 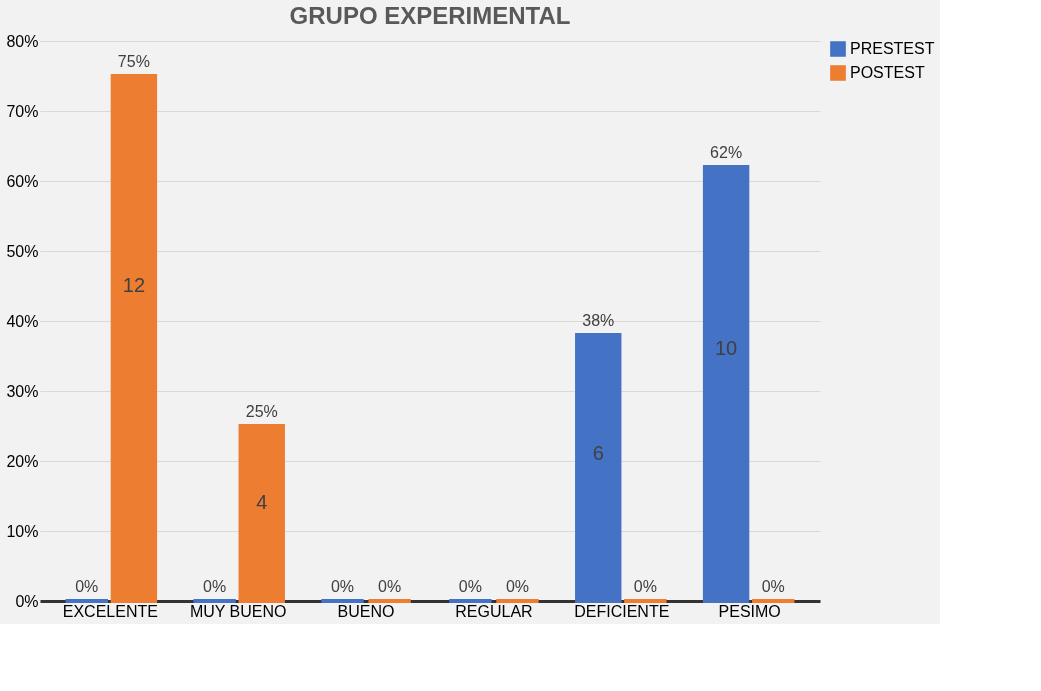 What do you see at coordinates (22, 461) in the screenshot?
I see `y-tick-label: 20%` at bounding box center [22, 461].